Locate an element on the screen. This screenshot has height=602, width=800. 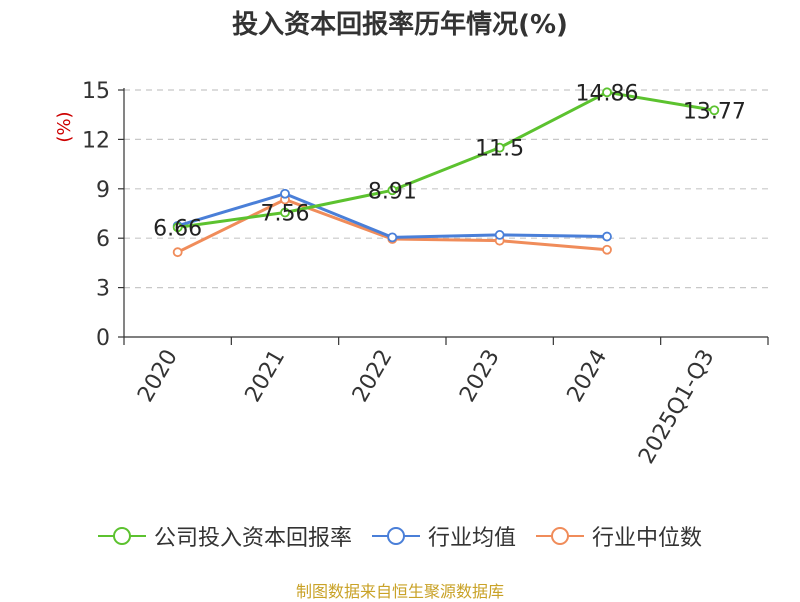
legend-label-industry-mean: 行业均值 is located at coordinates (471, 538).